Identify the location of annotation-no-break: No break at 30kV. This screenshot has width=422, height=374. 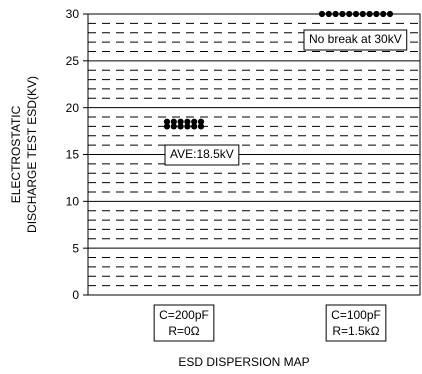
(355, 40).